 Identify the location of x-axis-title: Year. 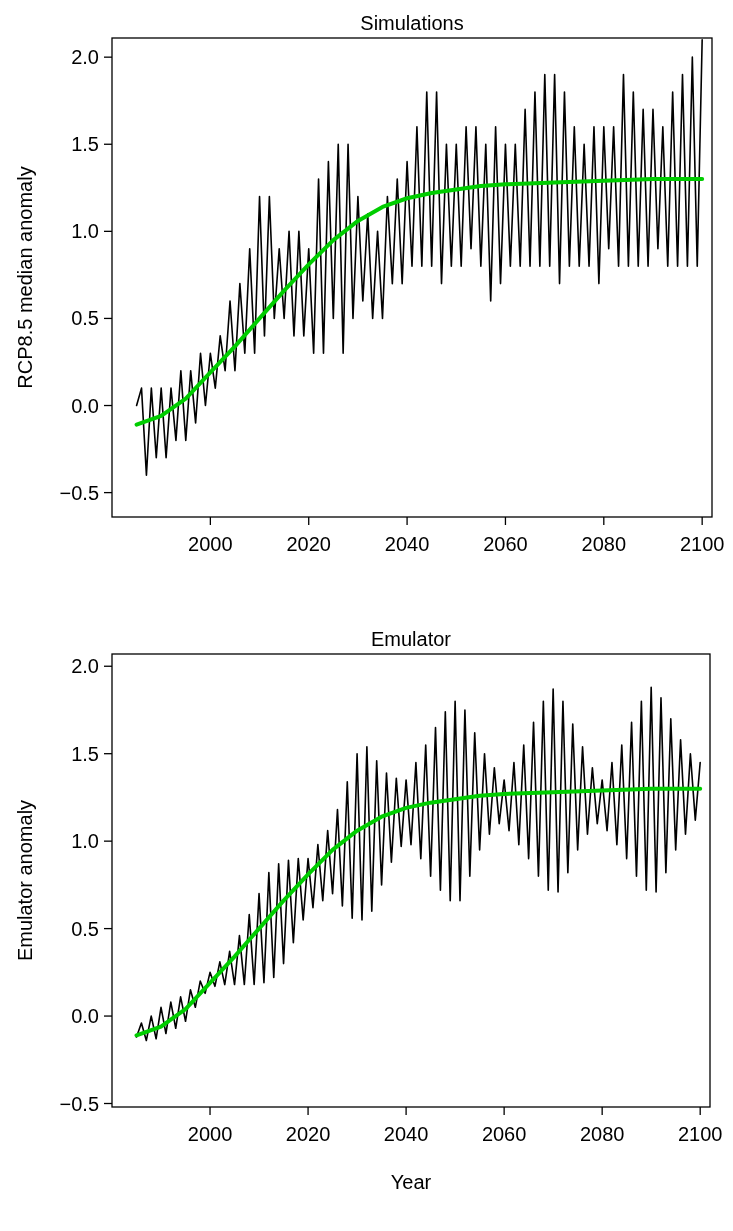
(411, 1182).